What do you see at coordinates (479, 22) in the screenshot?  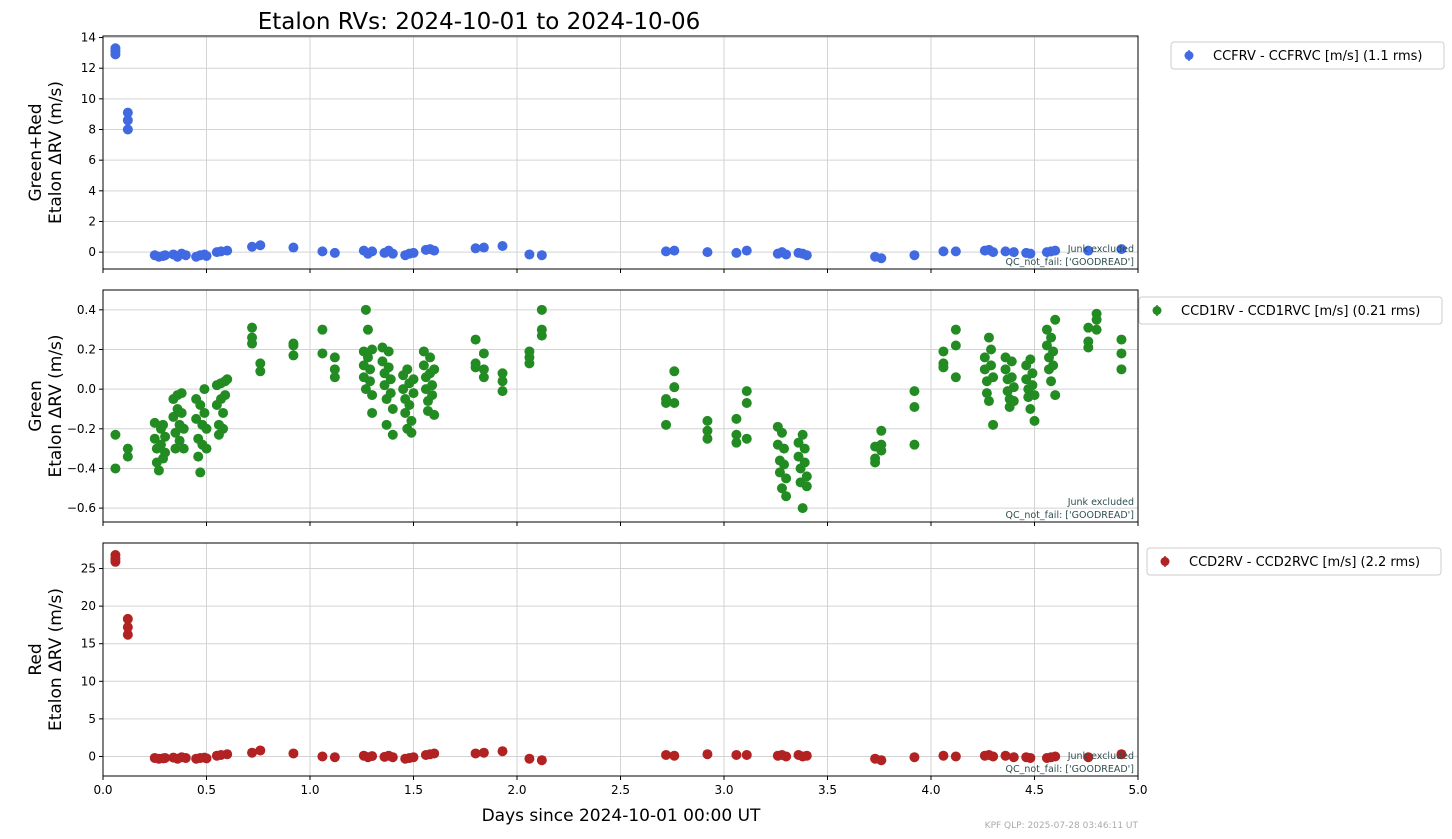 I see `figure-title: Etalon RVs: 2024-10-01 to 2024-10-06` at bounding box center [479, 22].